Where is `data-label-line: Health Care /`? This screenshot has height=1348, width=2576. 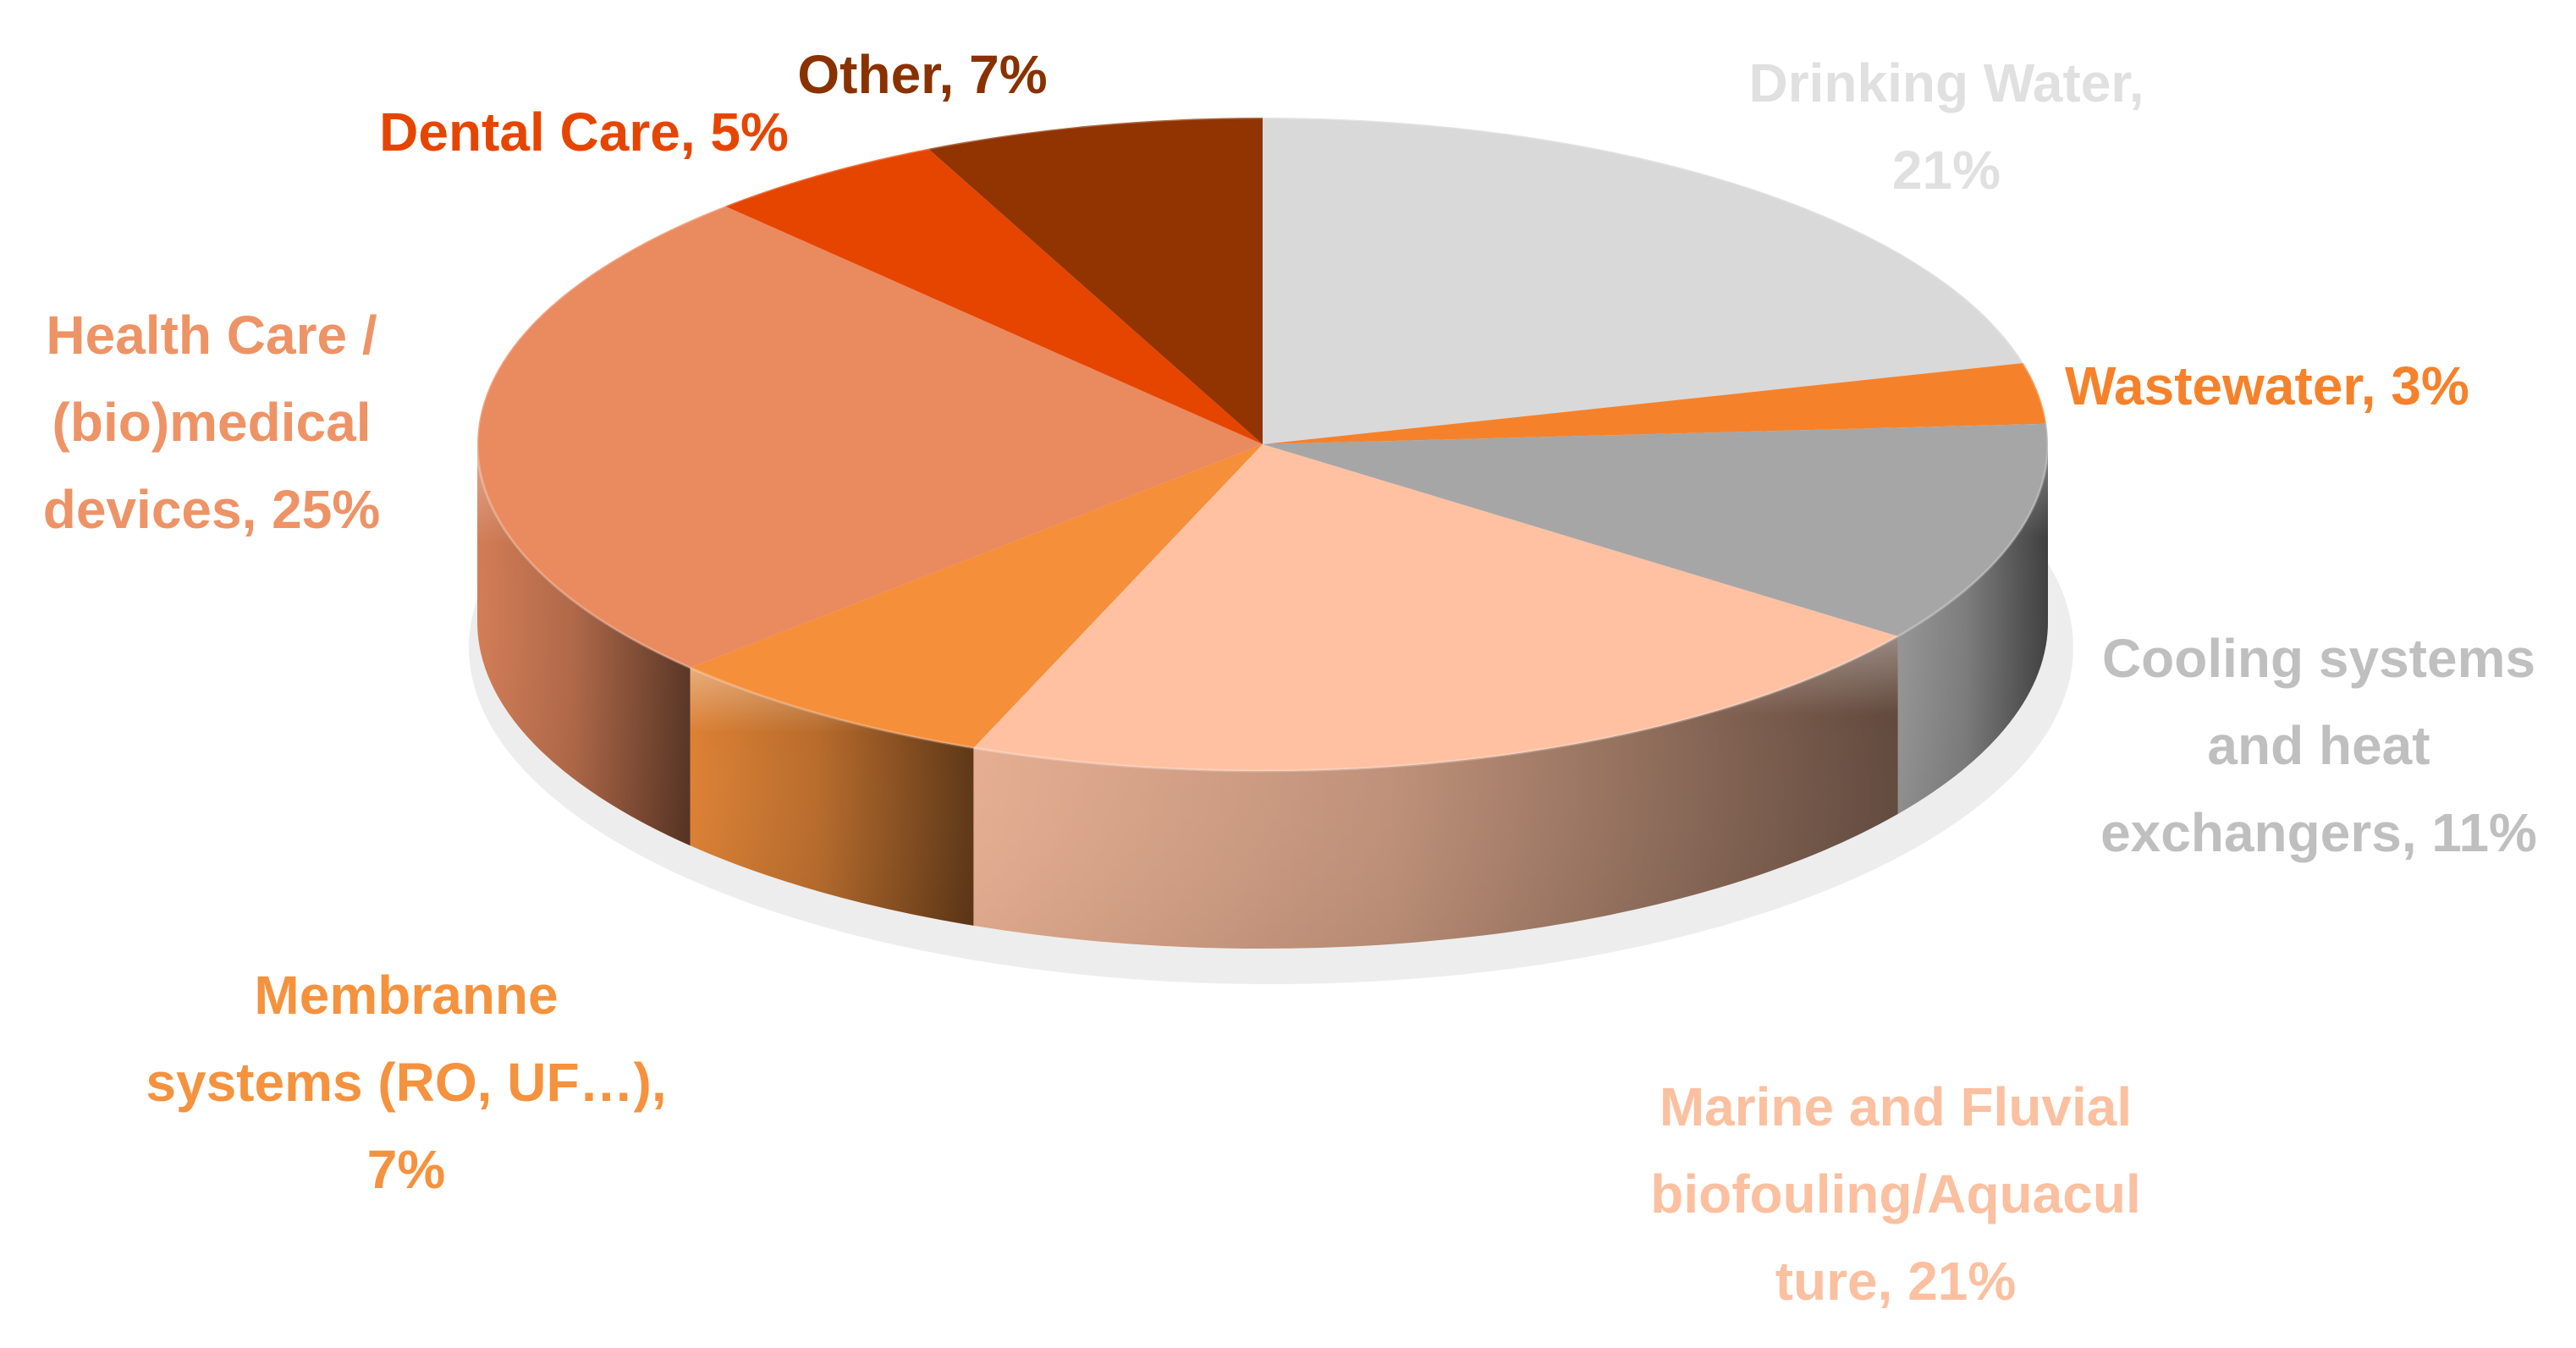
data-label-line: Health Care / is located at coordinates (211, 335).